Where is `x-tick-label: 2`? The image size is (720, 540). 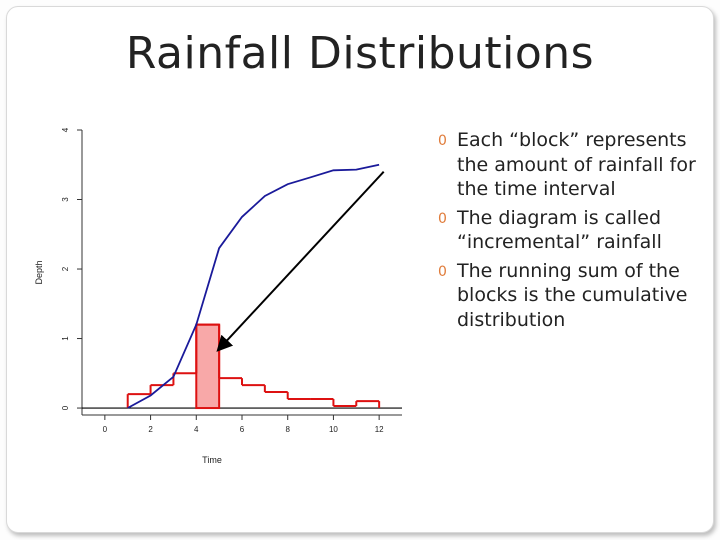
x-tick-label: 2 is located at coordinates (150, 429).